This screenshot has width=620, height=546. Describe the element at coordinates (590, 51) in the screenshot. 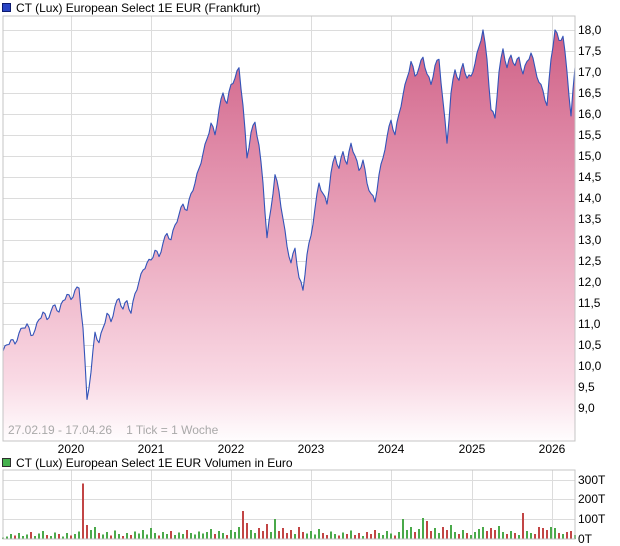

I see `price-y-tick-label: 17,5` at that location.